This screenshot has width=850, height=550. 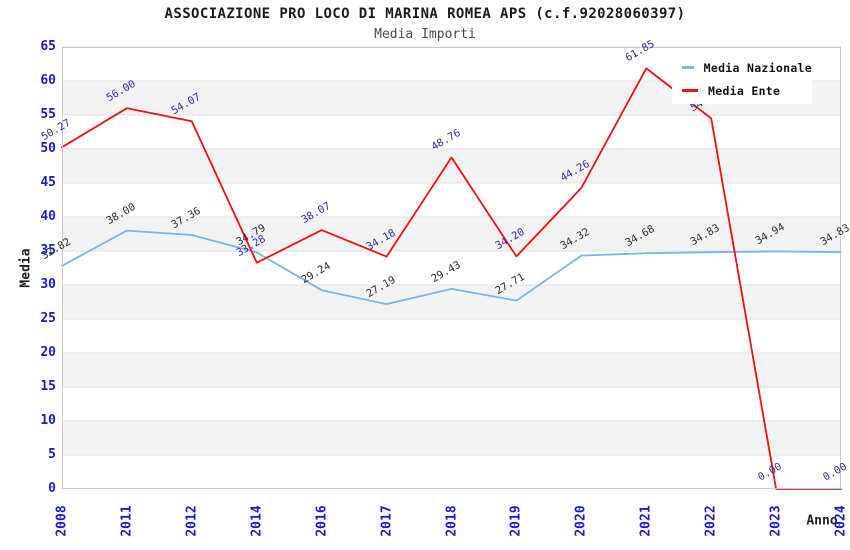 What do you see at coordinates (127, 521) in the screenshot?
I see `x-tick-label: 2011` at bounding box center [127, 521].